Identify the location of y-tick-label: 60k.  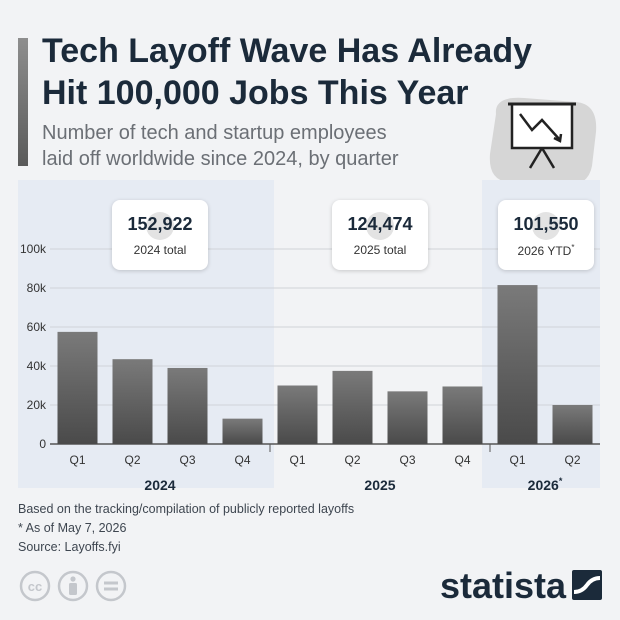
(37, 327).